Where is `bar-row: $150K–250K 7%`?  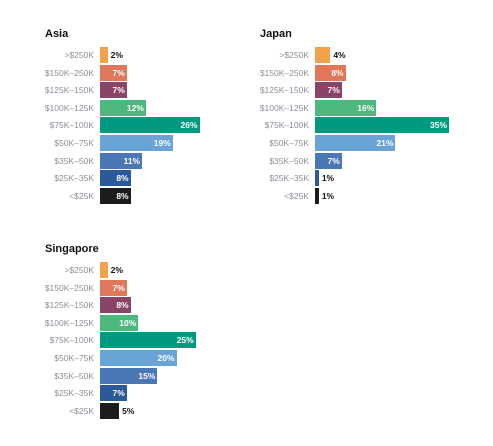
bar-row: $150K–250K 7% is located at coordinates (120, 72).